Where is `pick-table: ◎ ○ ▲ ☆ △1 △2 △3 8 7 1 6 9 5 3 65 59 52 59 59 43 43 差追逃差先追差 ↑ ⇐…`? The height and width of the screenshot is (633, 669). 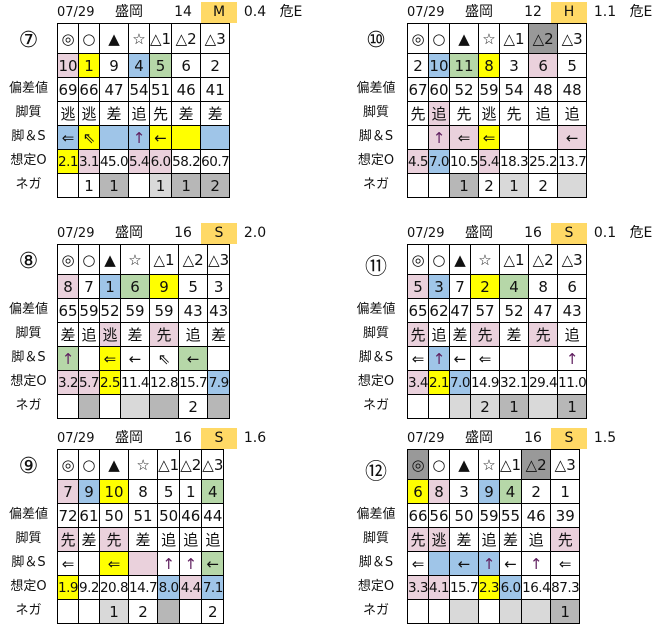
pick-table: ◎ ○ ▲ ☆ △1 △2 △3 8 7 1 6 9 5 3 65 59 52 59 59 43 43 差追逃差先追差 ↑ ⇐… is located at coordinates (144, 331).